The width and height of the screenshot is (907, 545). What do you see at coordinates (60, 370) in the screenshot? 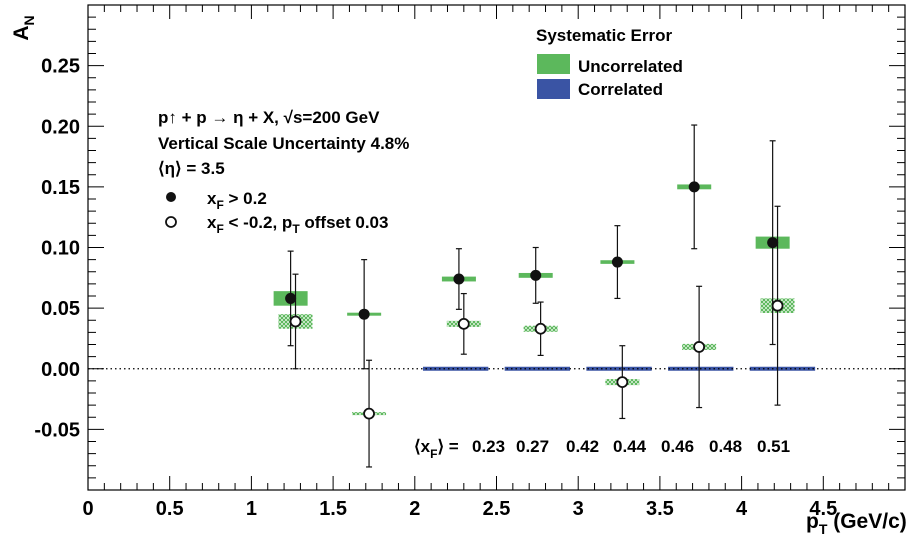
I see `y-tick-label: 0.00` at bounding box center [60, 370].